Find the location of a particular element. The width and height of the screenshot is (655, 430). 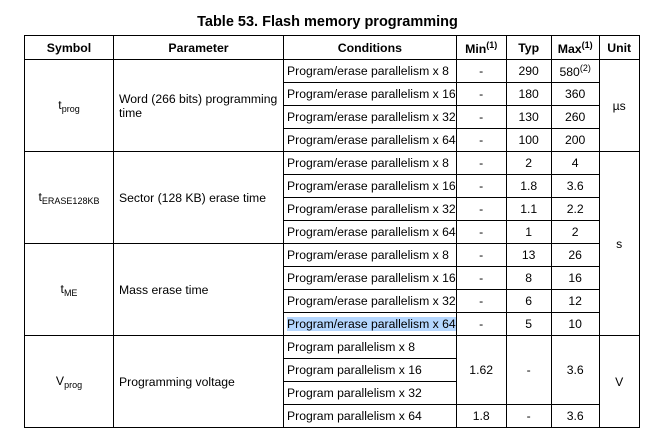

max-cell: 16 is located at coordinates (575, 278).